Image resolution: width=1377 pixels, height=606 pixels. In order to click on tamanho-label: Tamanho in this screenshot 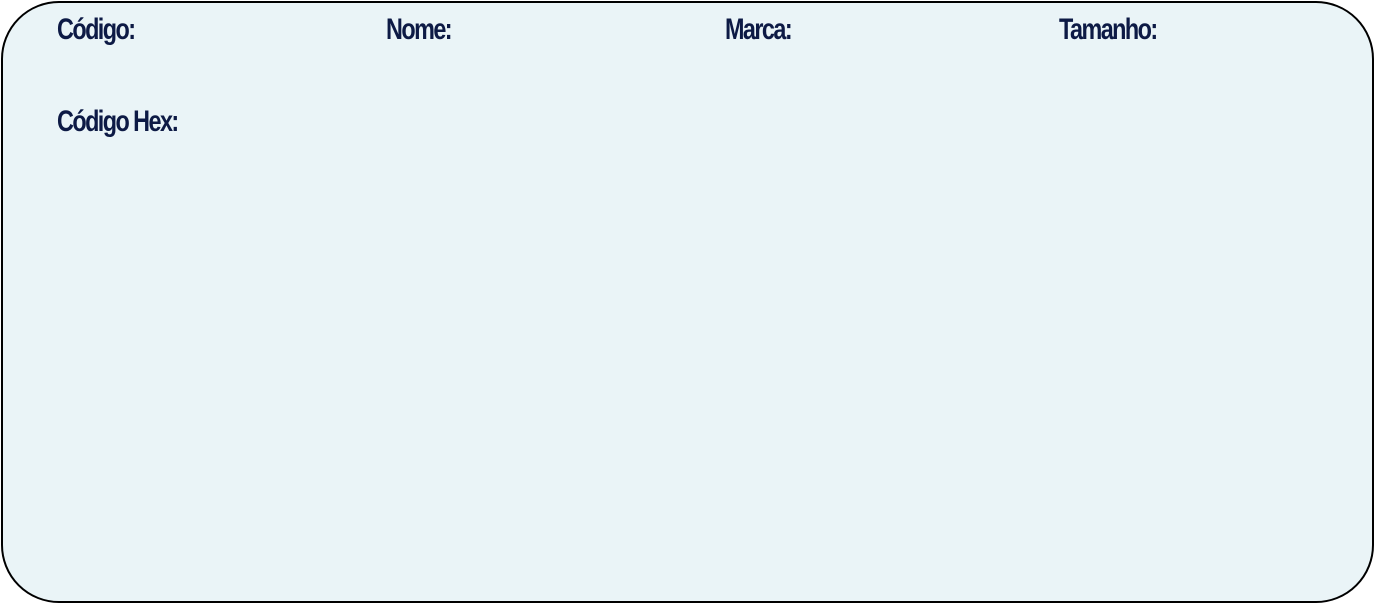, I will do `click(1108, 29)`.